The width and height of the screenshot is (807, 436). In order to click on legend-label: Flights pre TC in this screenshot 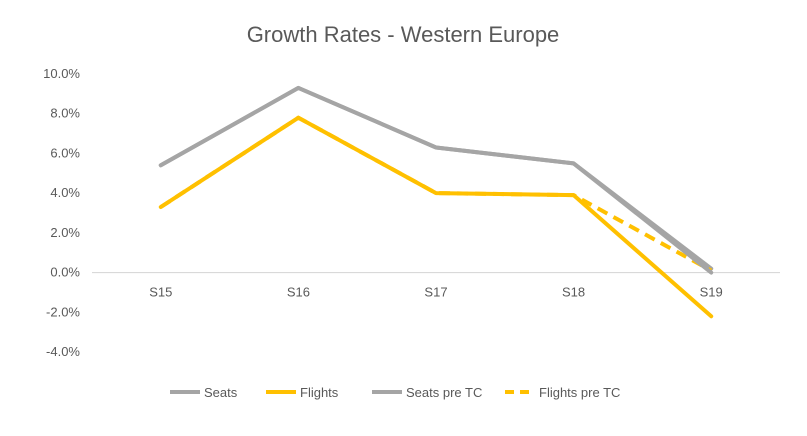, I will do `click(579, 392)`.